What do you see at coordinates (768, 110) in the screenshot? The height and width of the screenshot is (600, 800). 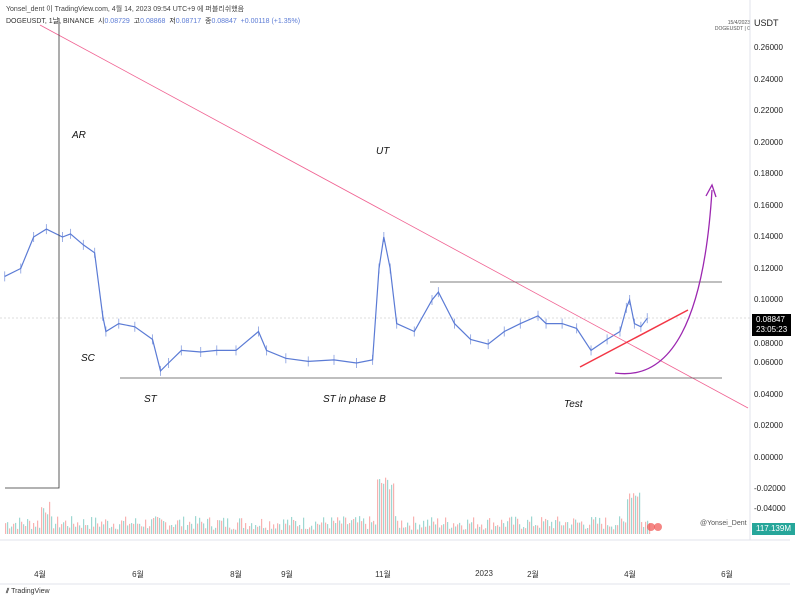 I see `y-tick-label: 0.22000` at bounding box center [768, 110].